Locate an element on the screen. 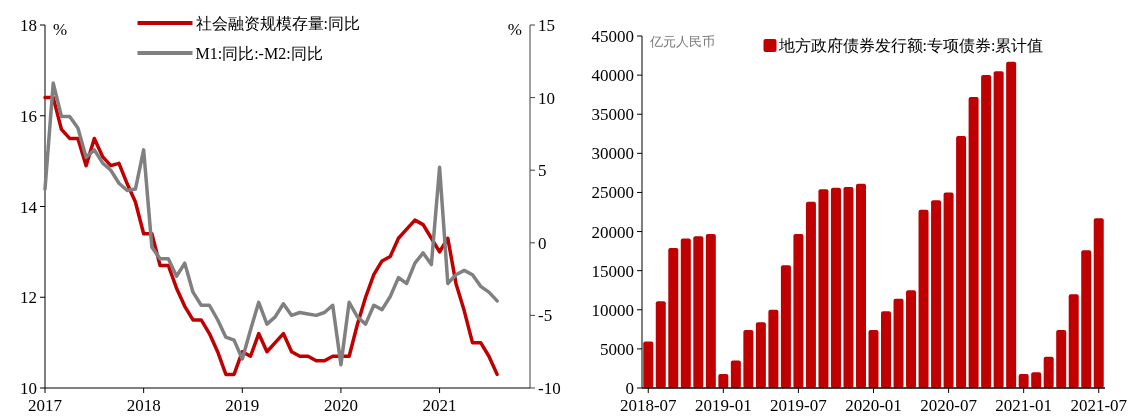  y-tick-label: 35000 is located at coordinates (612, 115).